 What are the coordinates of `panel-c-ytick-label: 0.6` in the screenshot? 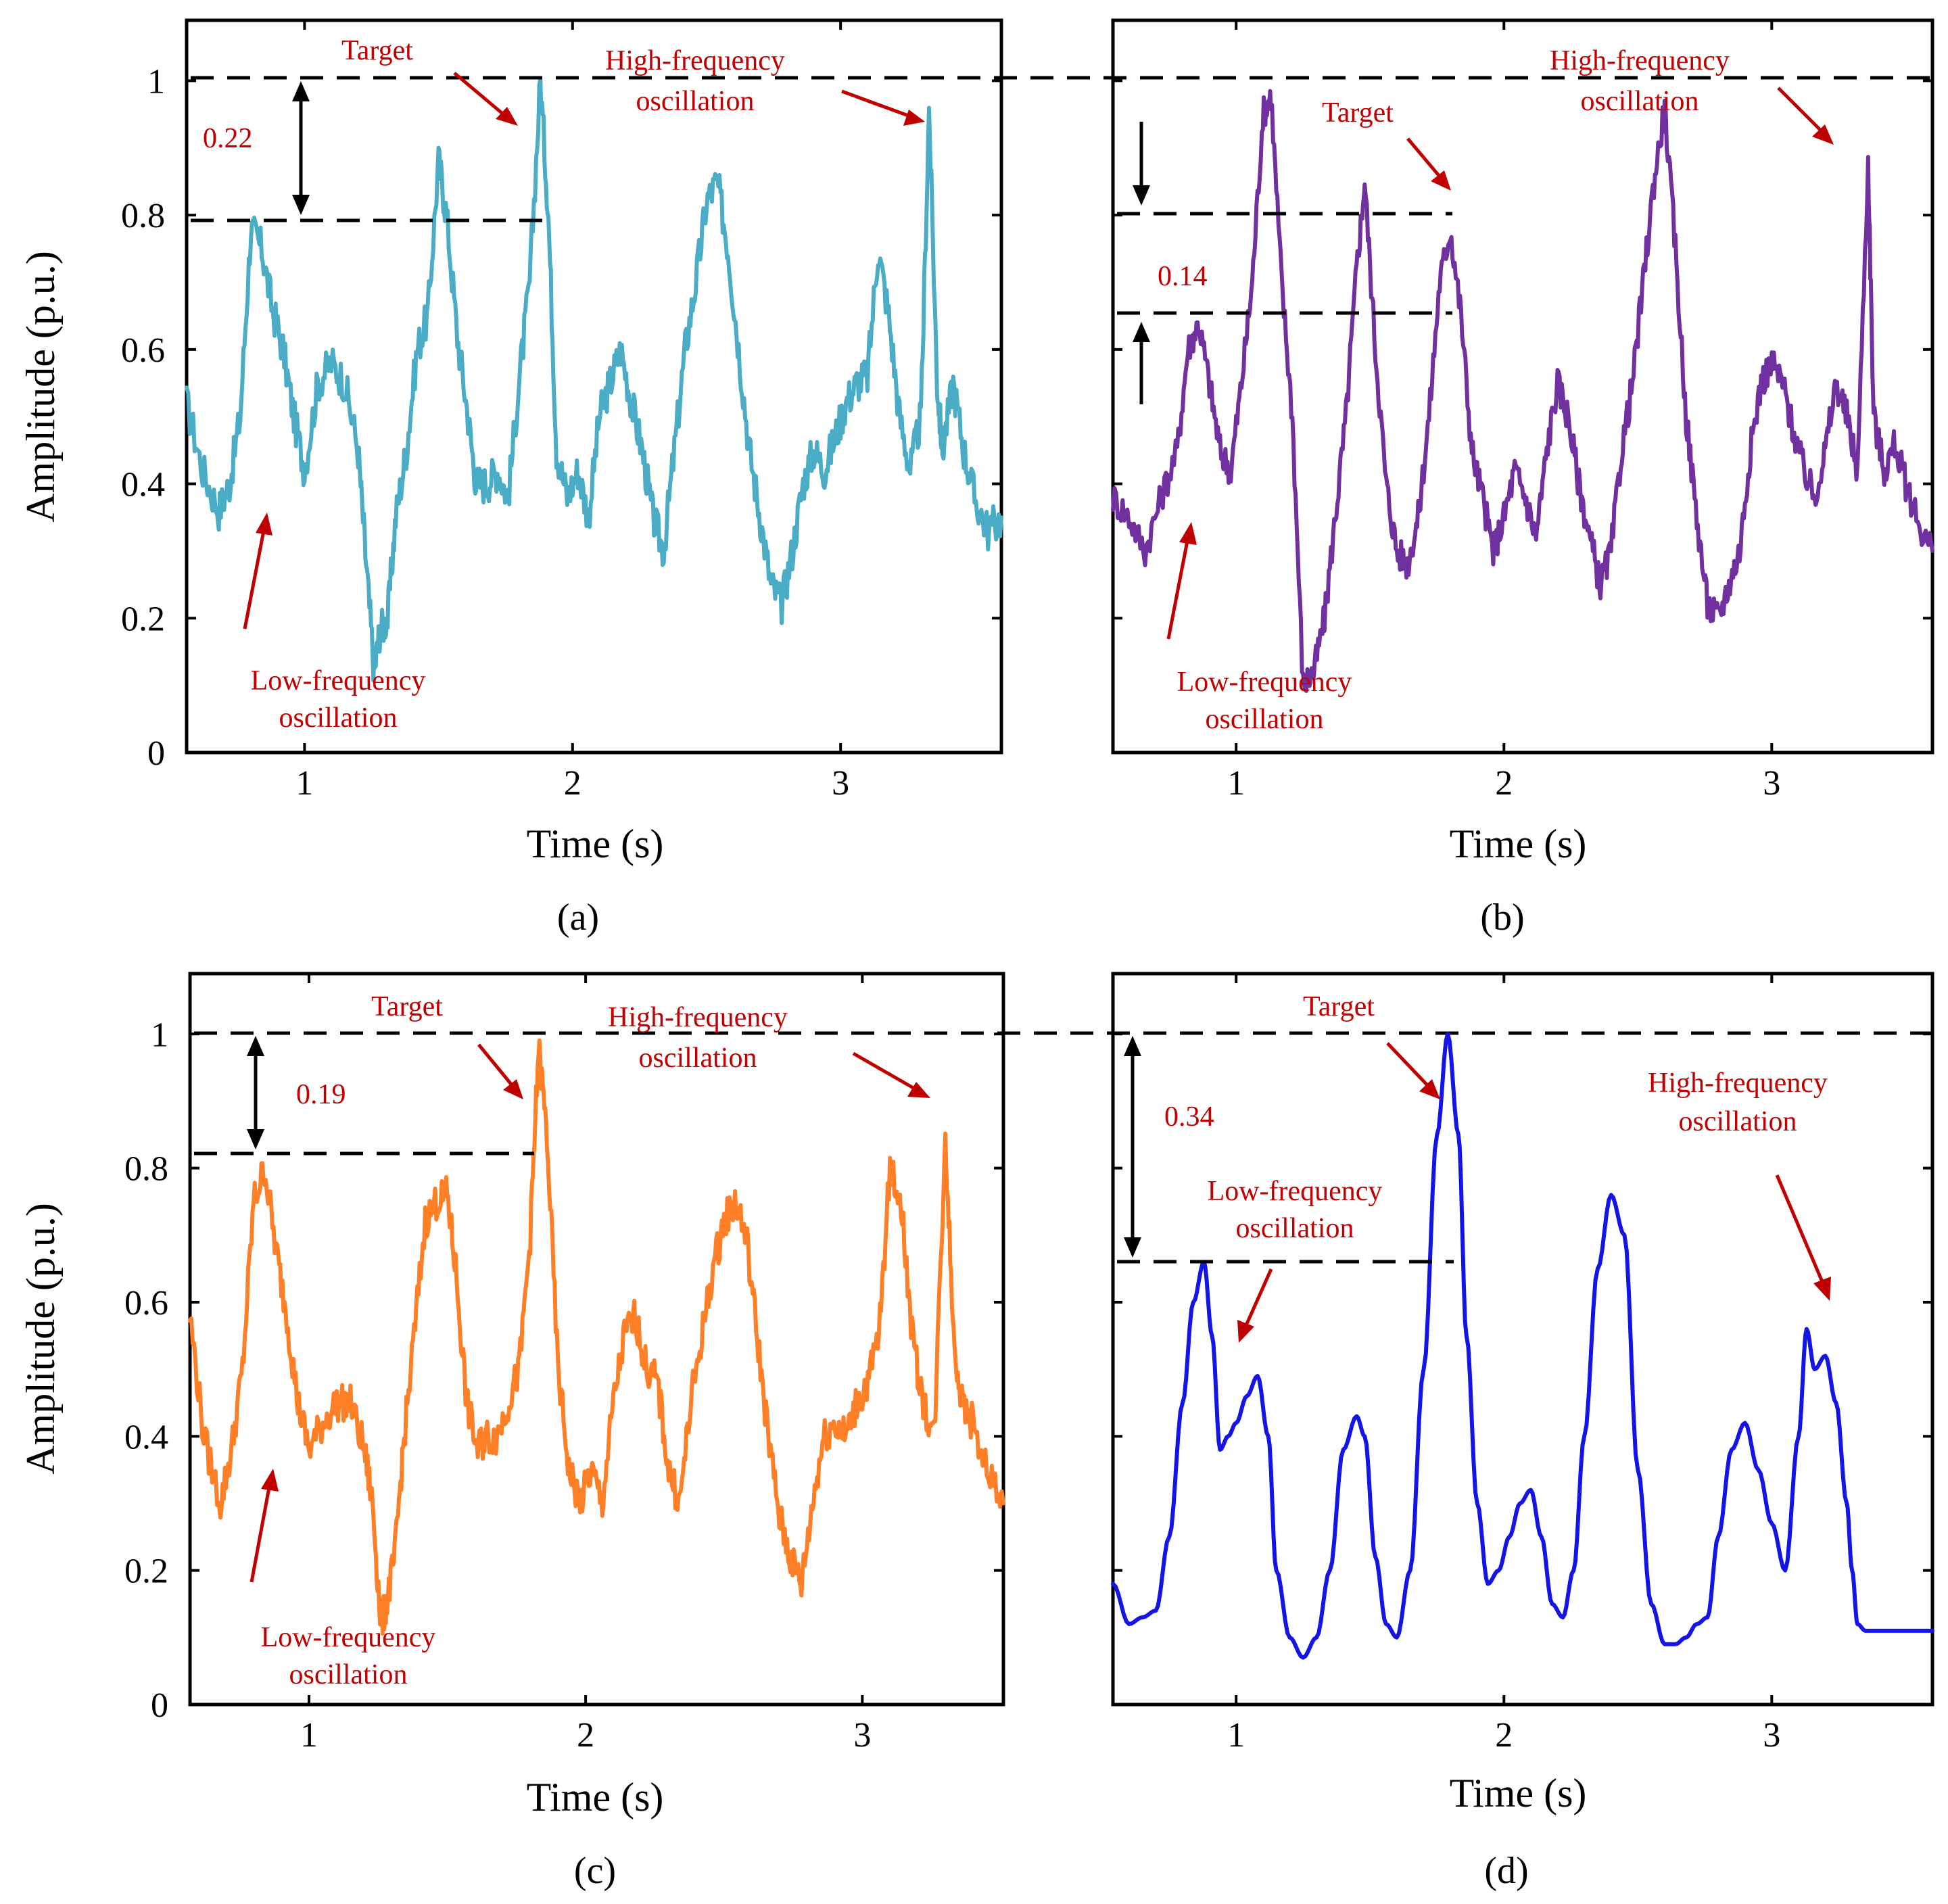 It's located at (146, 1303).